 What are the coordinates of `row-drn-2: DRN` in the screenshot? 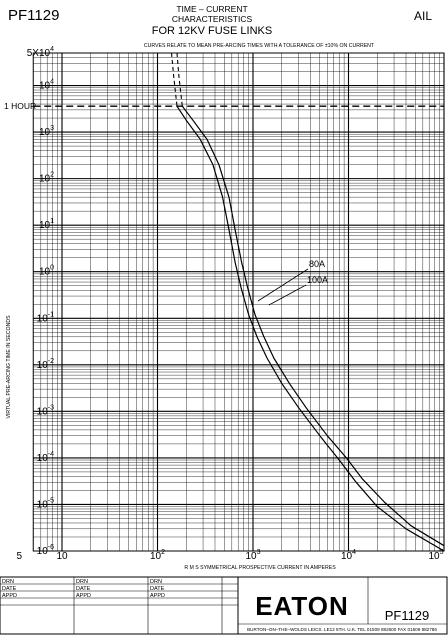 It's located at (82, 582).